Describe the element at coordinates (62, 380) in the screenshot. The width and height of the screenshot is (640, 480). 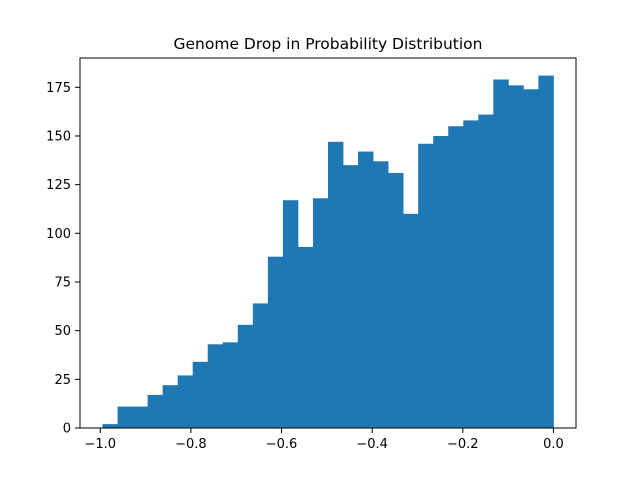
I see `y-tick-label: 25` at that location.